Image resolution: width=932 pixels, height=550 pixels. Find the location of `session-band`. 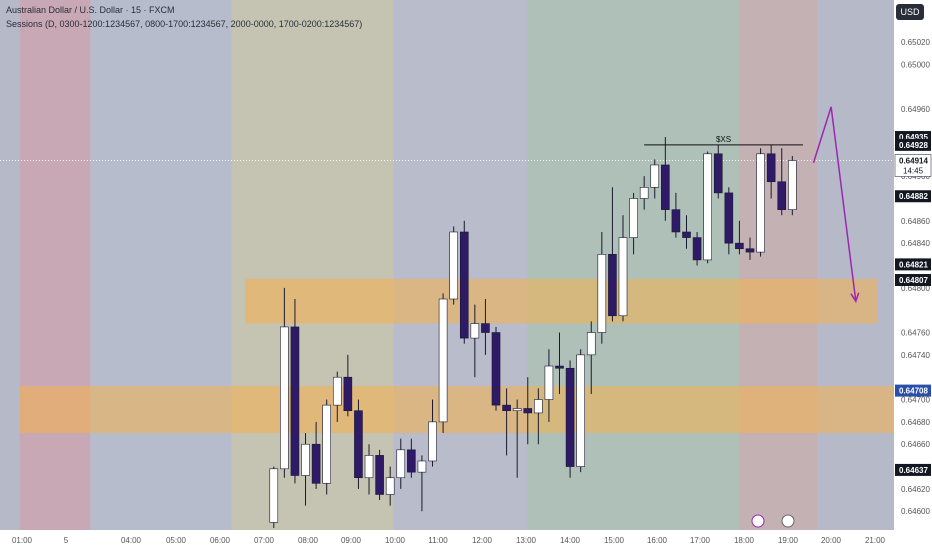

session-band is located at coordinates (55, 265).